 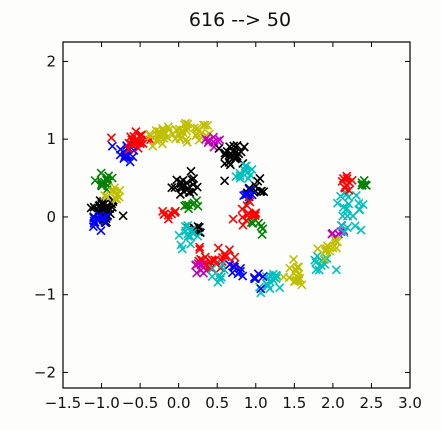 I want to click on x-tick-label: −1.0, so click(x=101, y=403).